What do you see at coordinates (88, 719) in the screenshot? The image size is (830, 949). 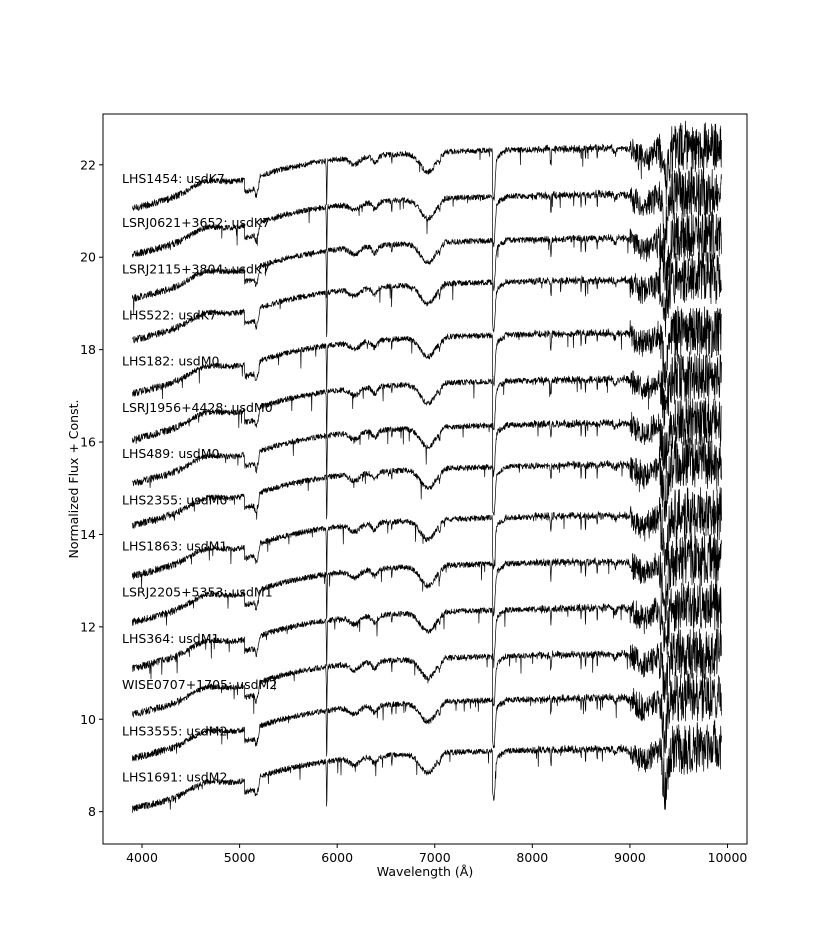 I see `y-tick-label: 10` at bounding box center [88, 719].